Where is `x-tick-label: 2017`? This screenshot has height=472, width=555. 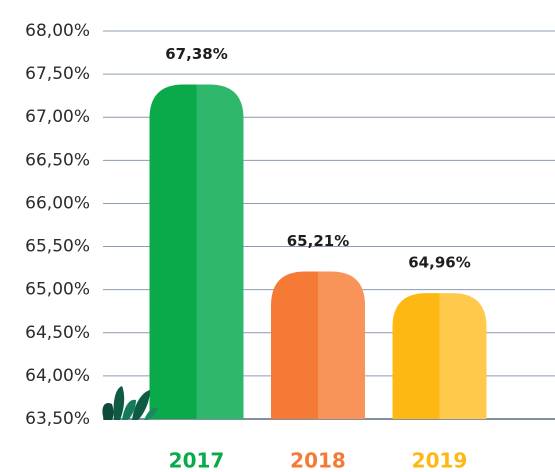 x-tick-label: 2017 is located at coordinates (197, 460).